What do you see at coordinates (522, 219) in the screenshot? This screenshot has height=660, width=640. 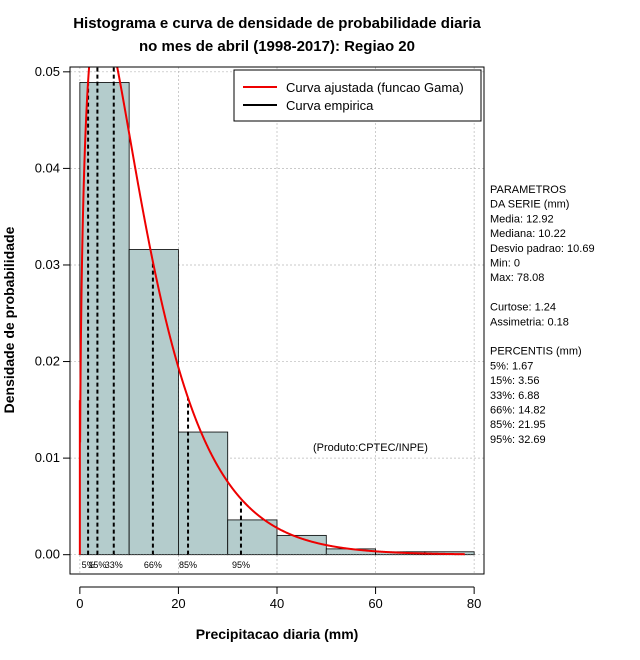 I see `side-panel-line-2: Media: 12.92` at bounding box center [522, 219].